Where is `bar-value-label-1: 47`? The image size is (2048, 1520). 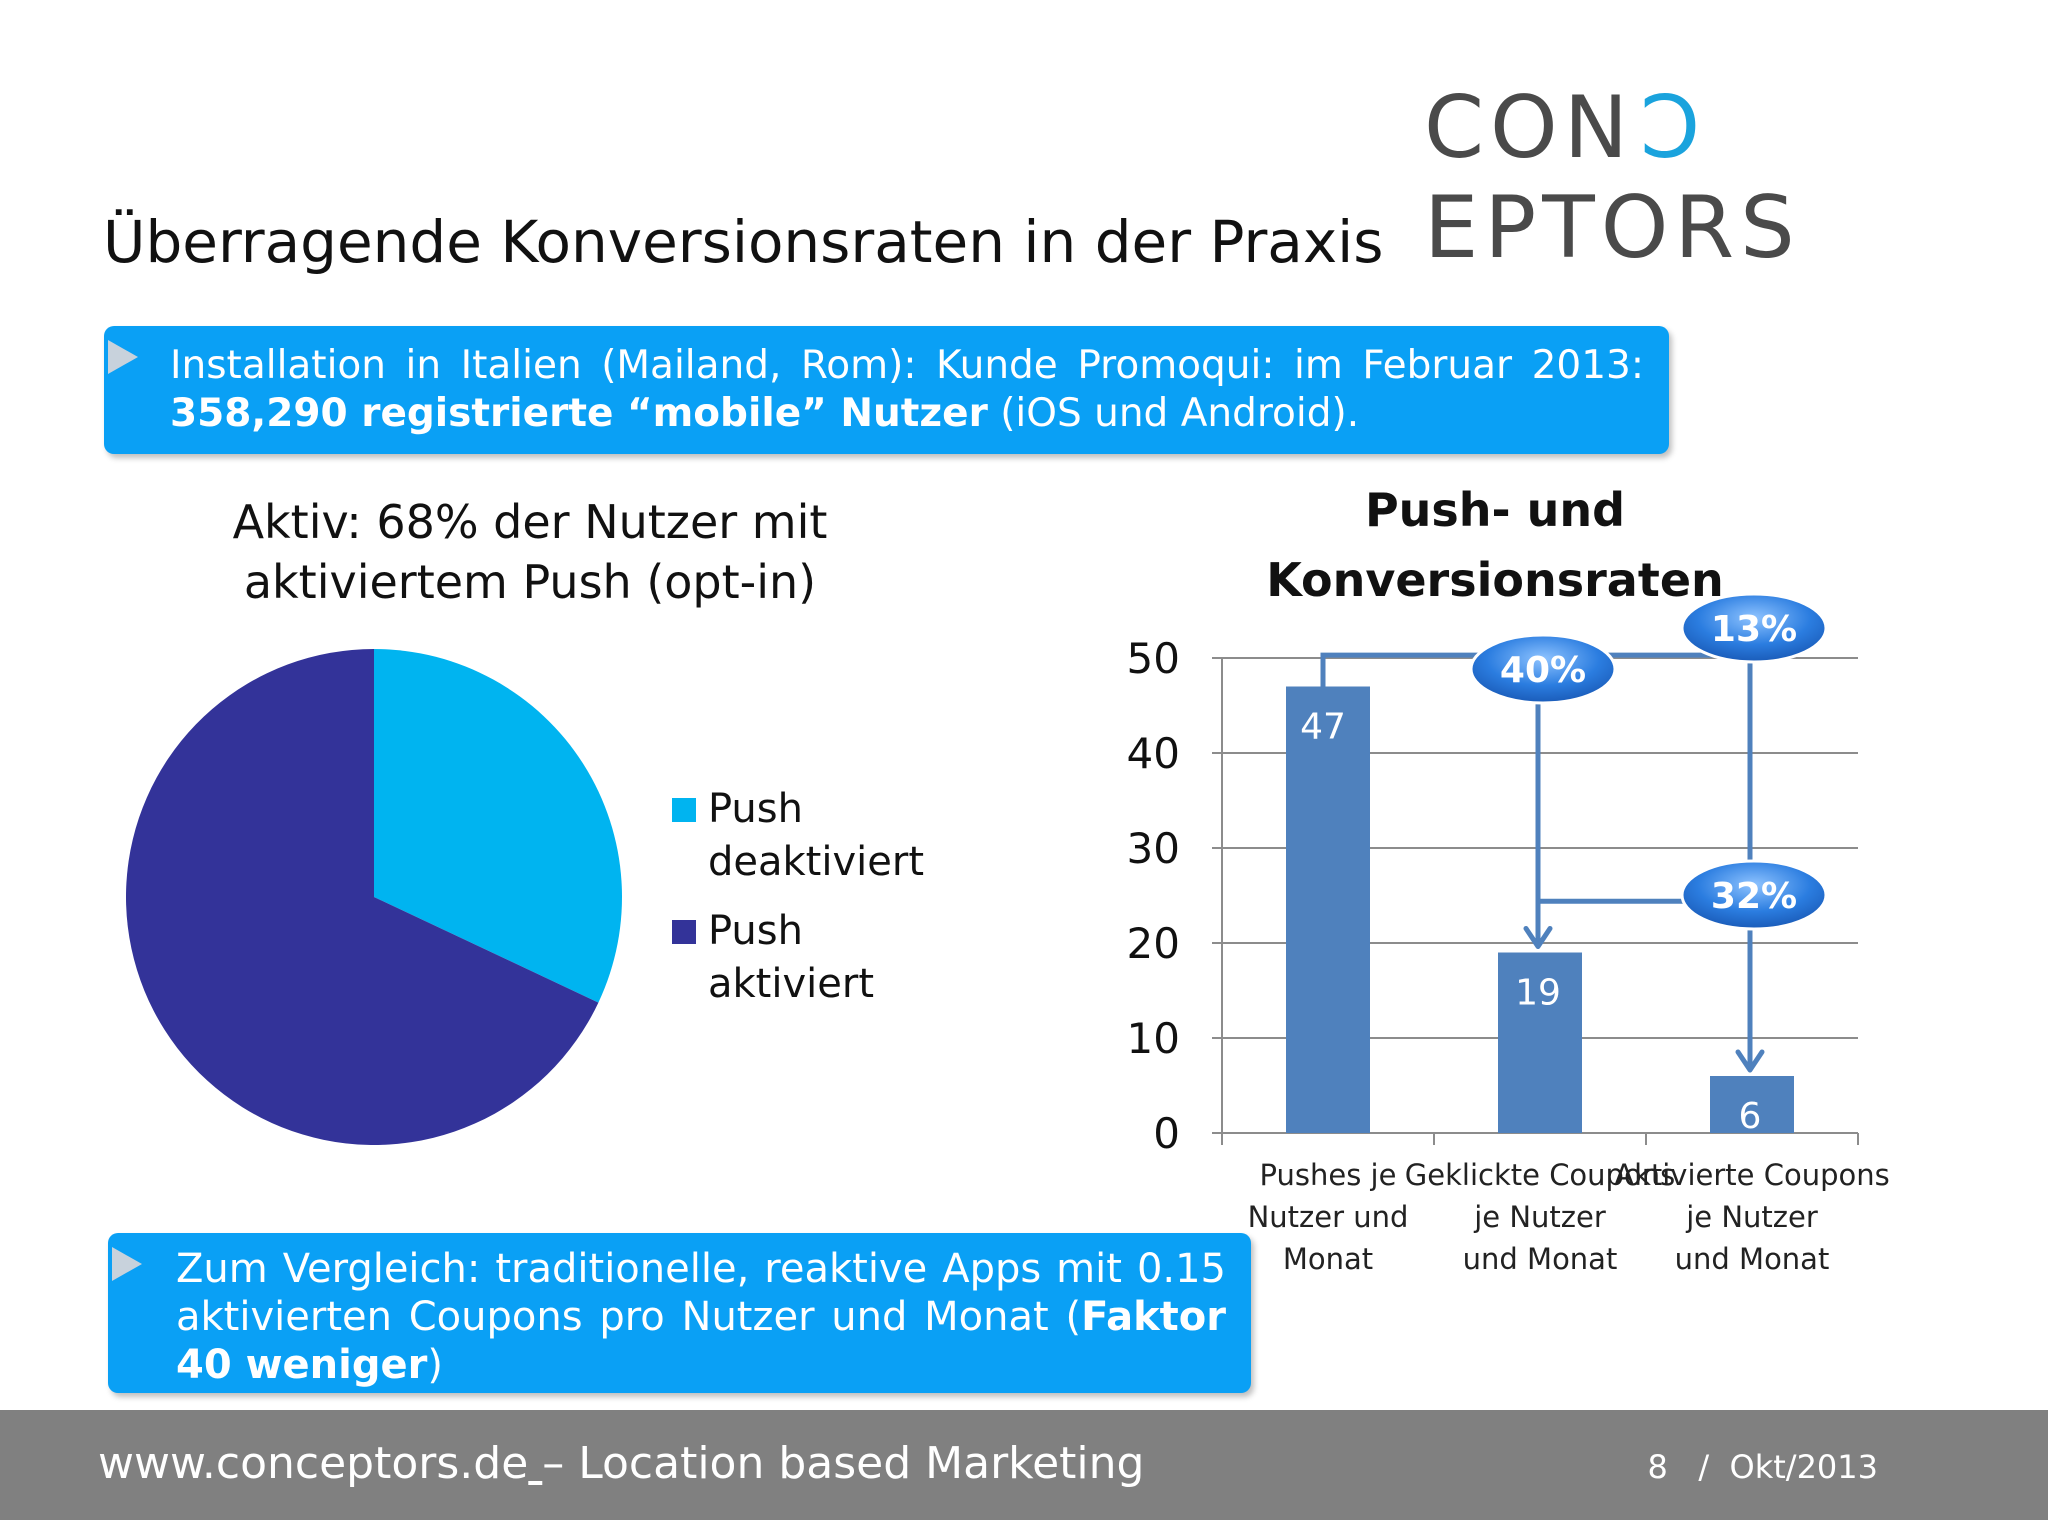 bar-value-label-1: 47 is located at coordinates (1323, 727).